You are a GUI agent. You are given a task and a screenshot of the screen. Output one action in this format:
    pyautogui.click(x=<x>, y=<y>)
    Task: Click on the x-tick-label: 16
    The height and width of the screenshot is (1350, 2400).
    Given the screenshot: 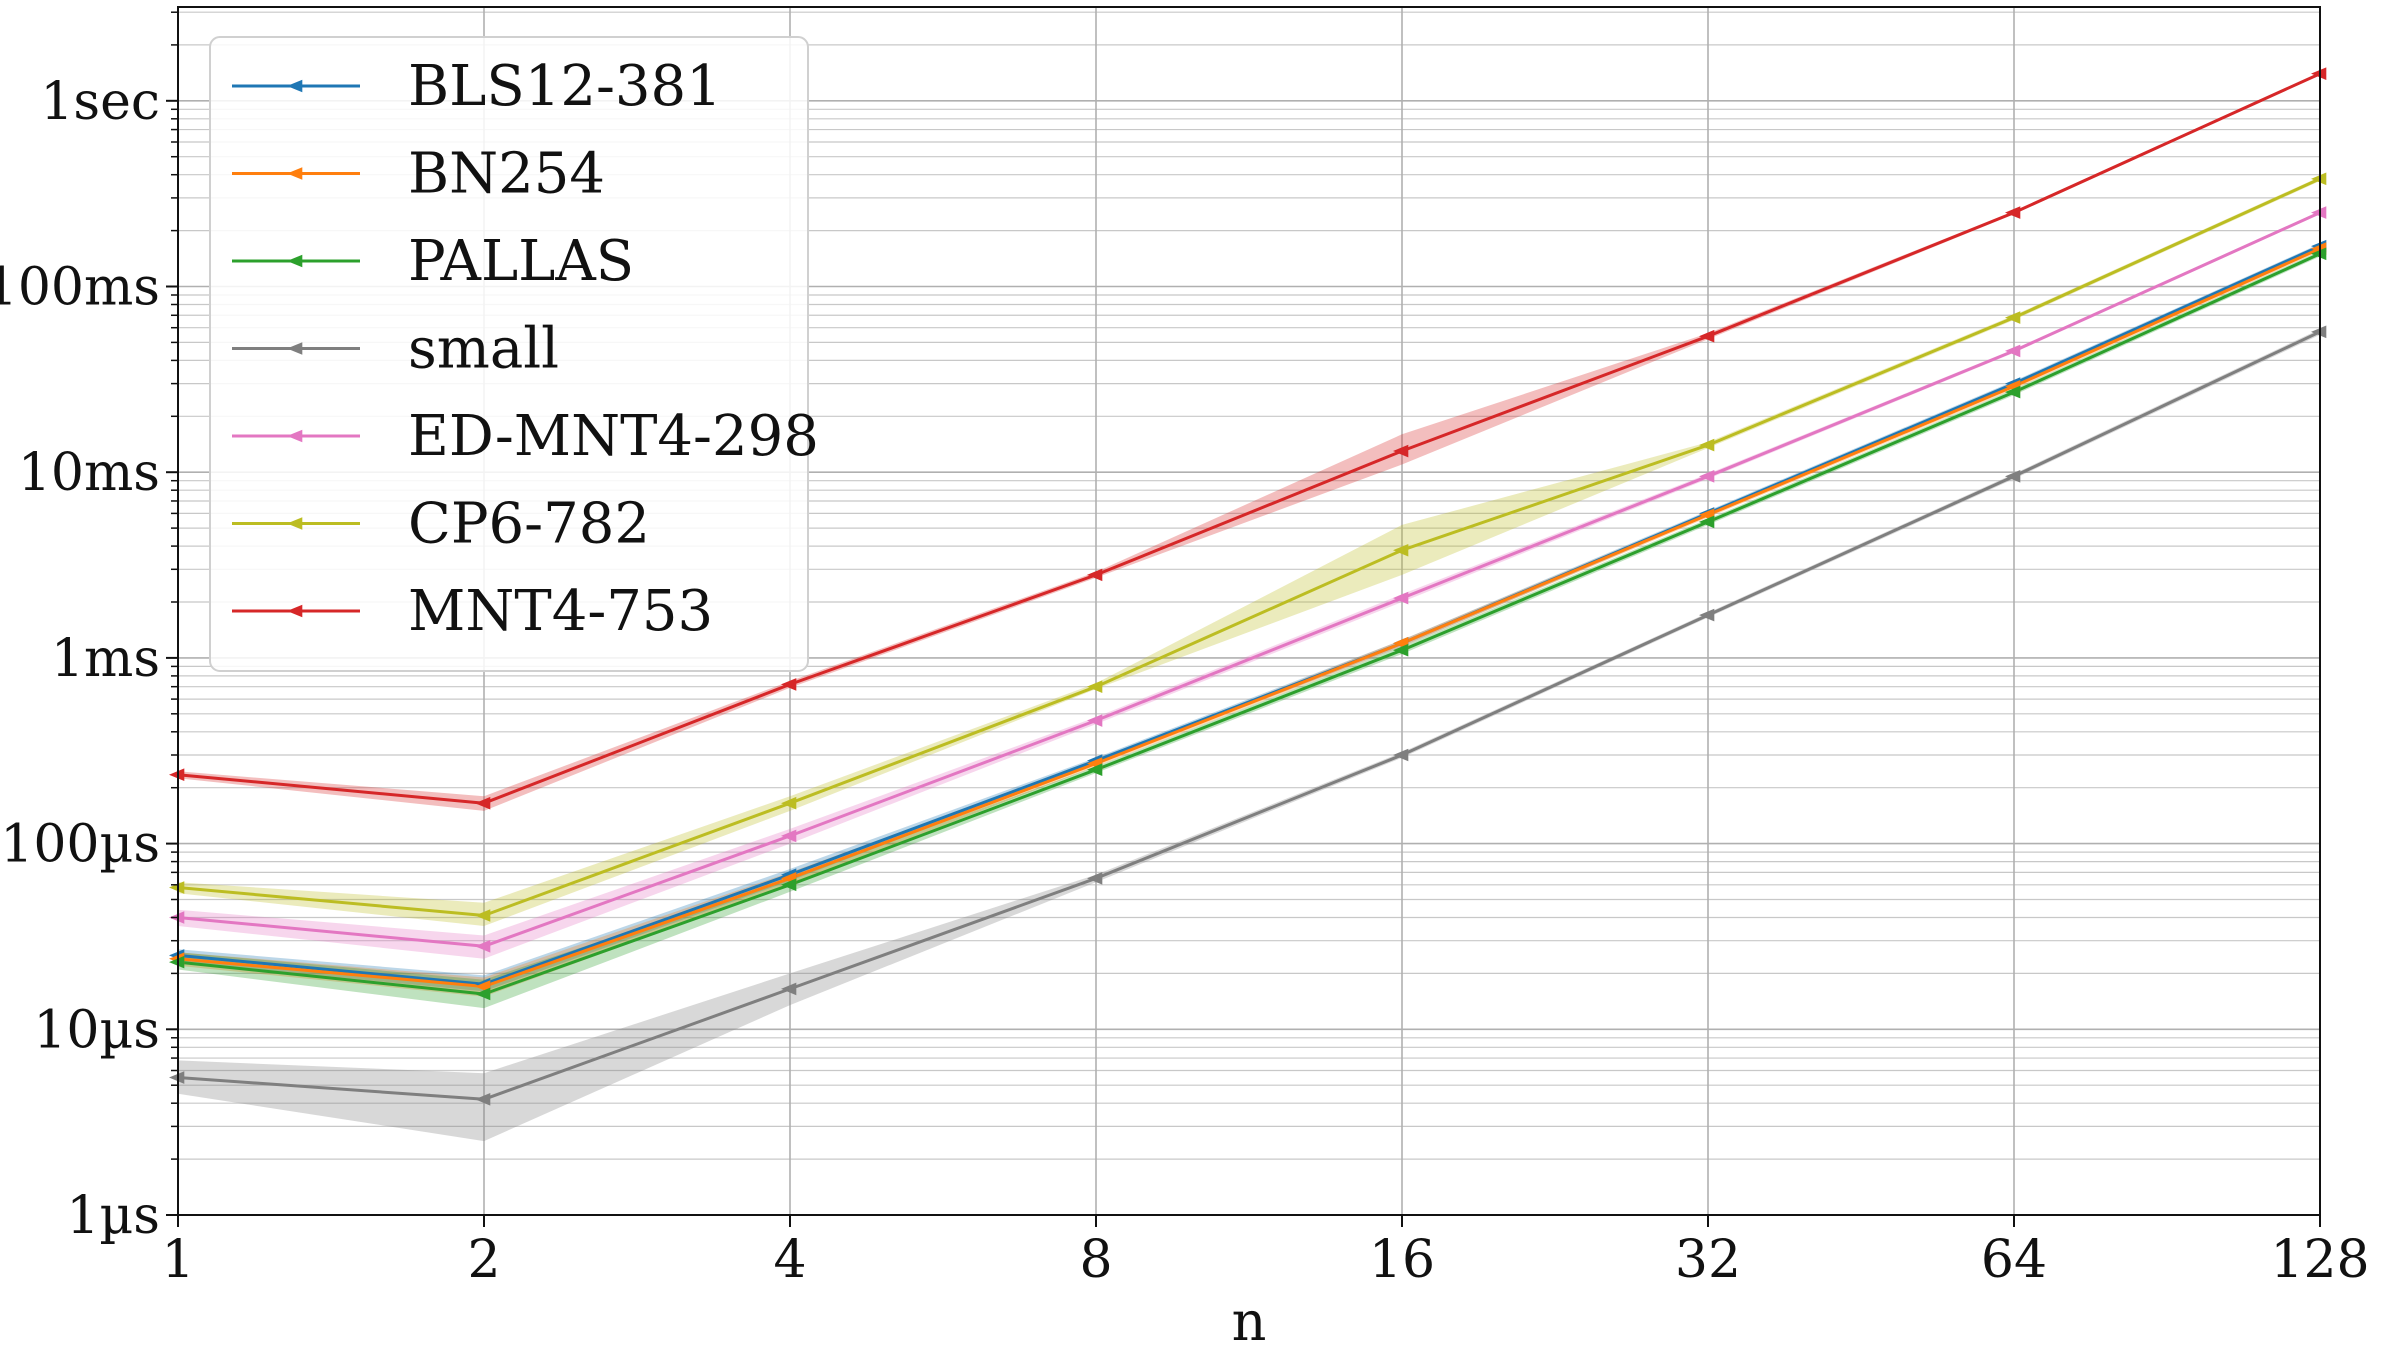 What is the action you would take?
    pyautogui.click(x=1402, y=1260)
    